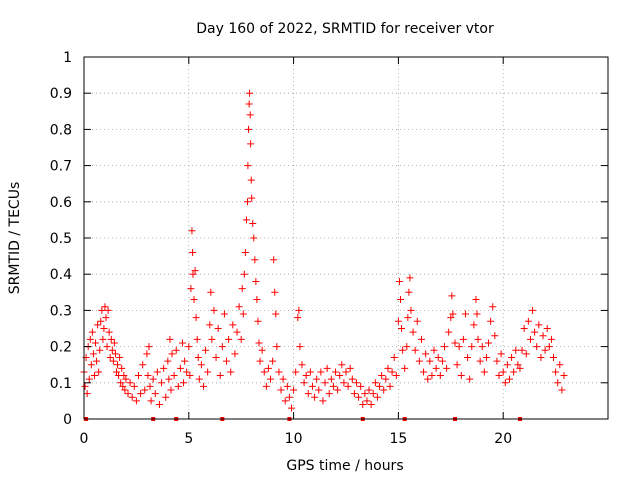  Describe the element at coordinates (61, 384) in the screenshot. I see `y-tick-label: 0.1` at that location.